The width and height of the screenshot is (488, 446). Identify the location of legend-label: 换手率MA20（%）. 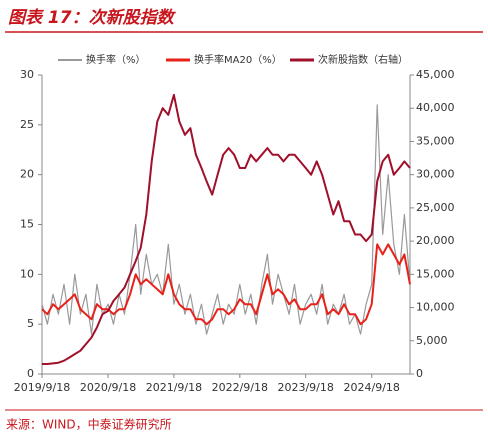
(238, 59).